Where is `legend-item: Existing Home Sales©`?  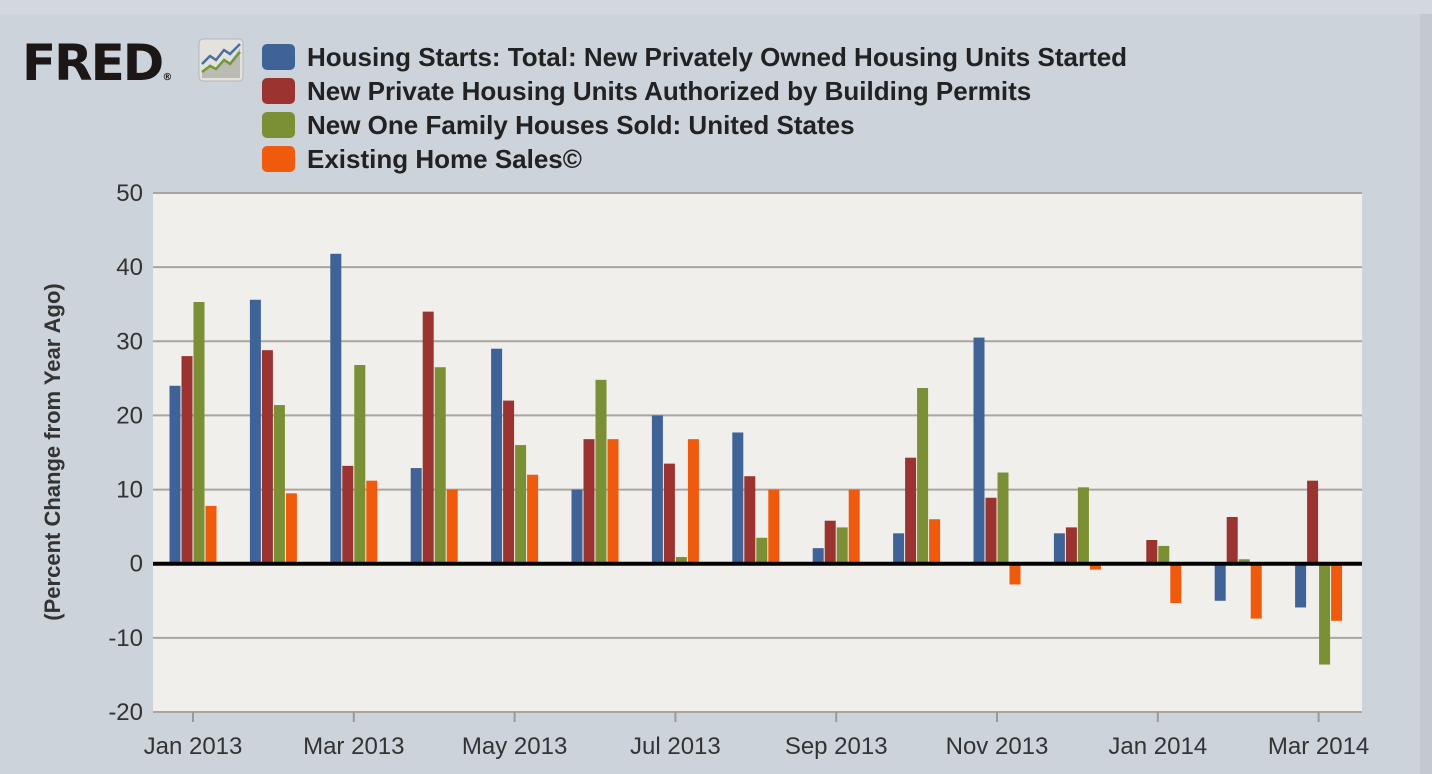
legend-item: Existing Home Sales© is located at coordinates (422, 159).